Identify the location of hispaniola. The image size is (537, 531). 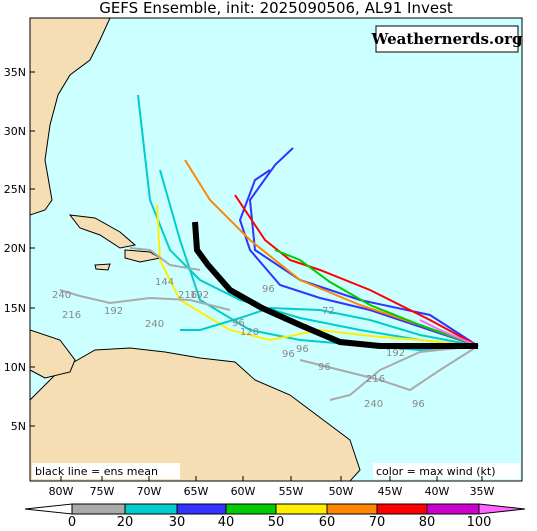
(143, 256).